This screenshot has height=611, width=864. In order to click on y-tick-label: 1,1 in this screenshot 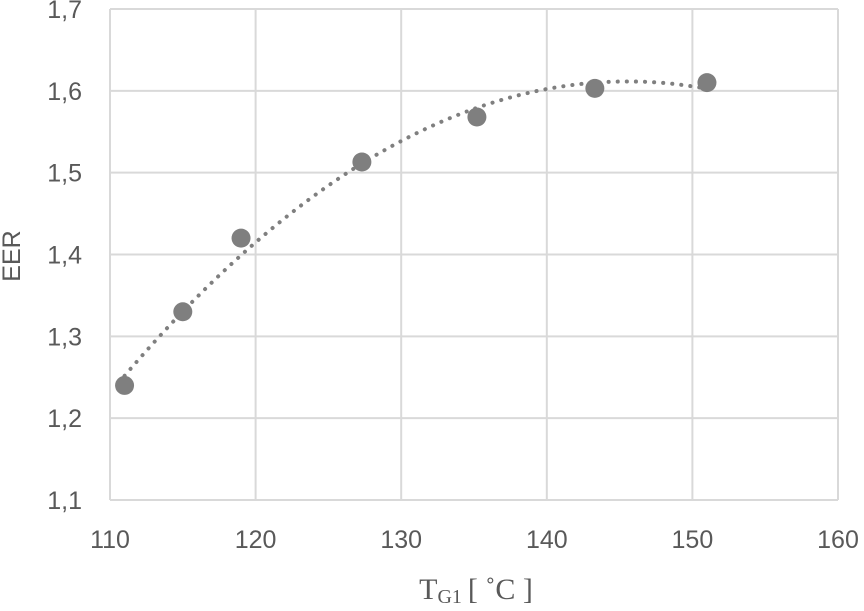, I will do `click(64, 501)`.